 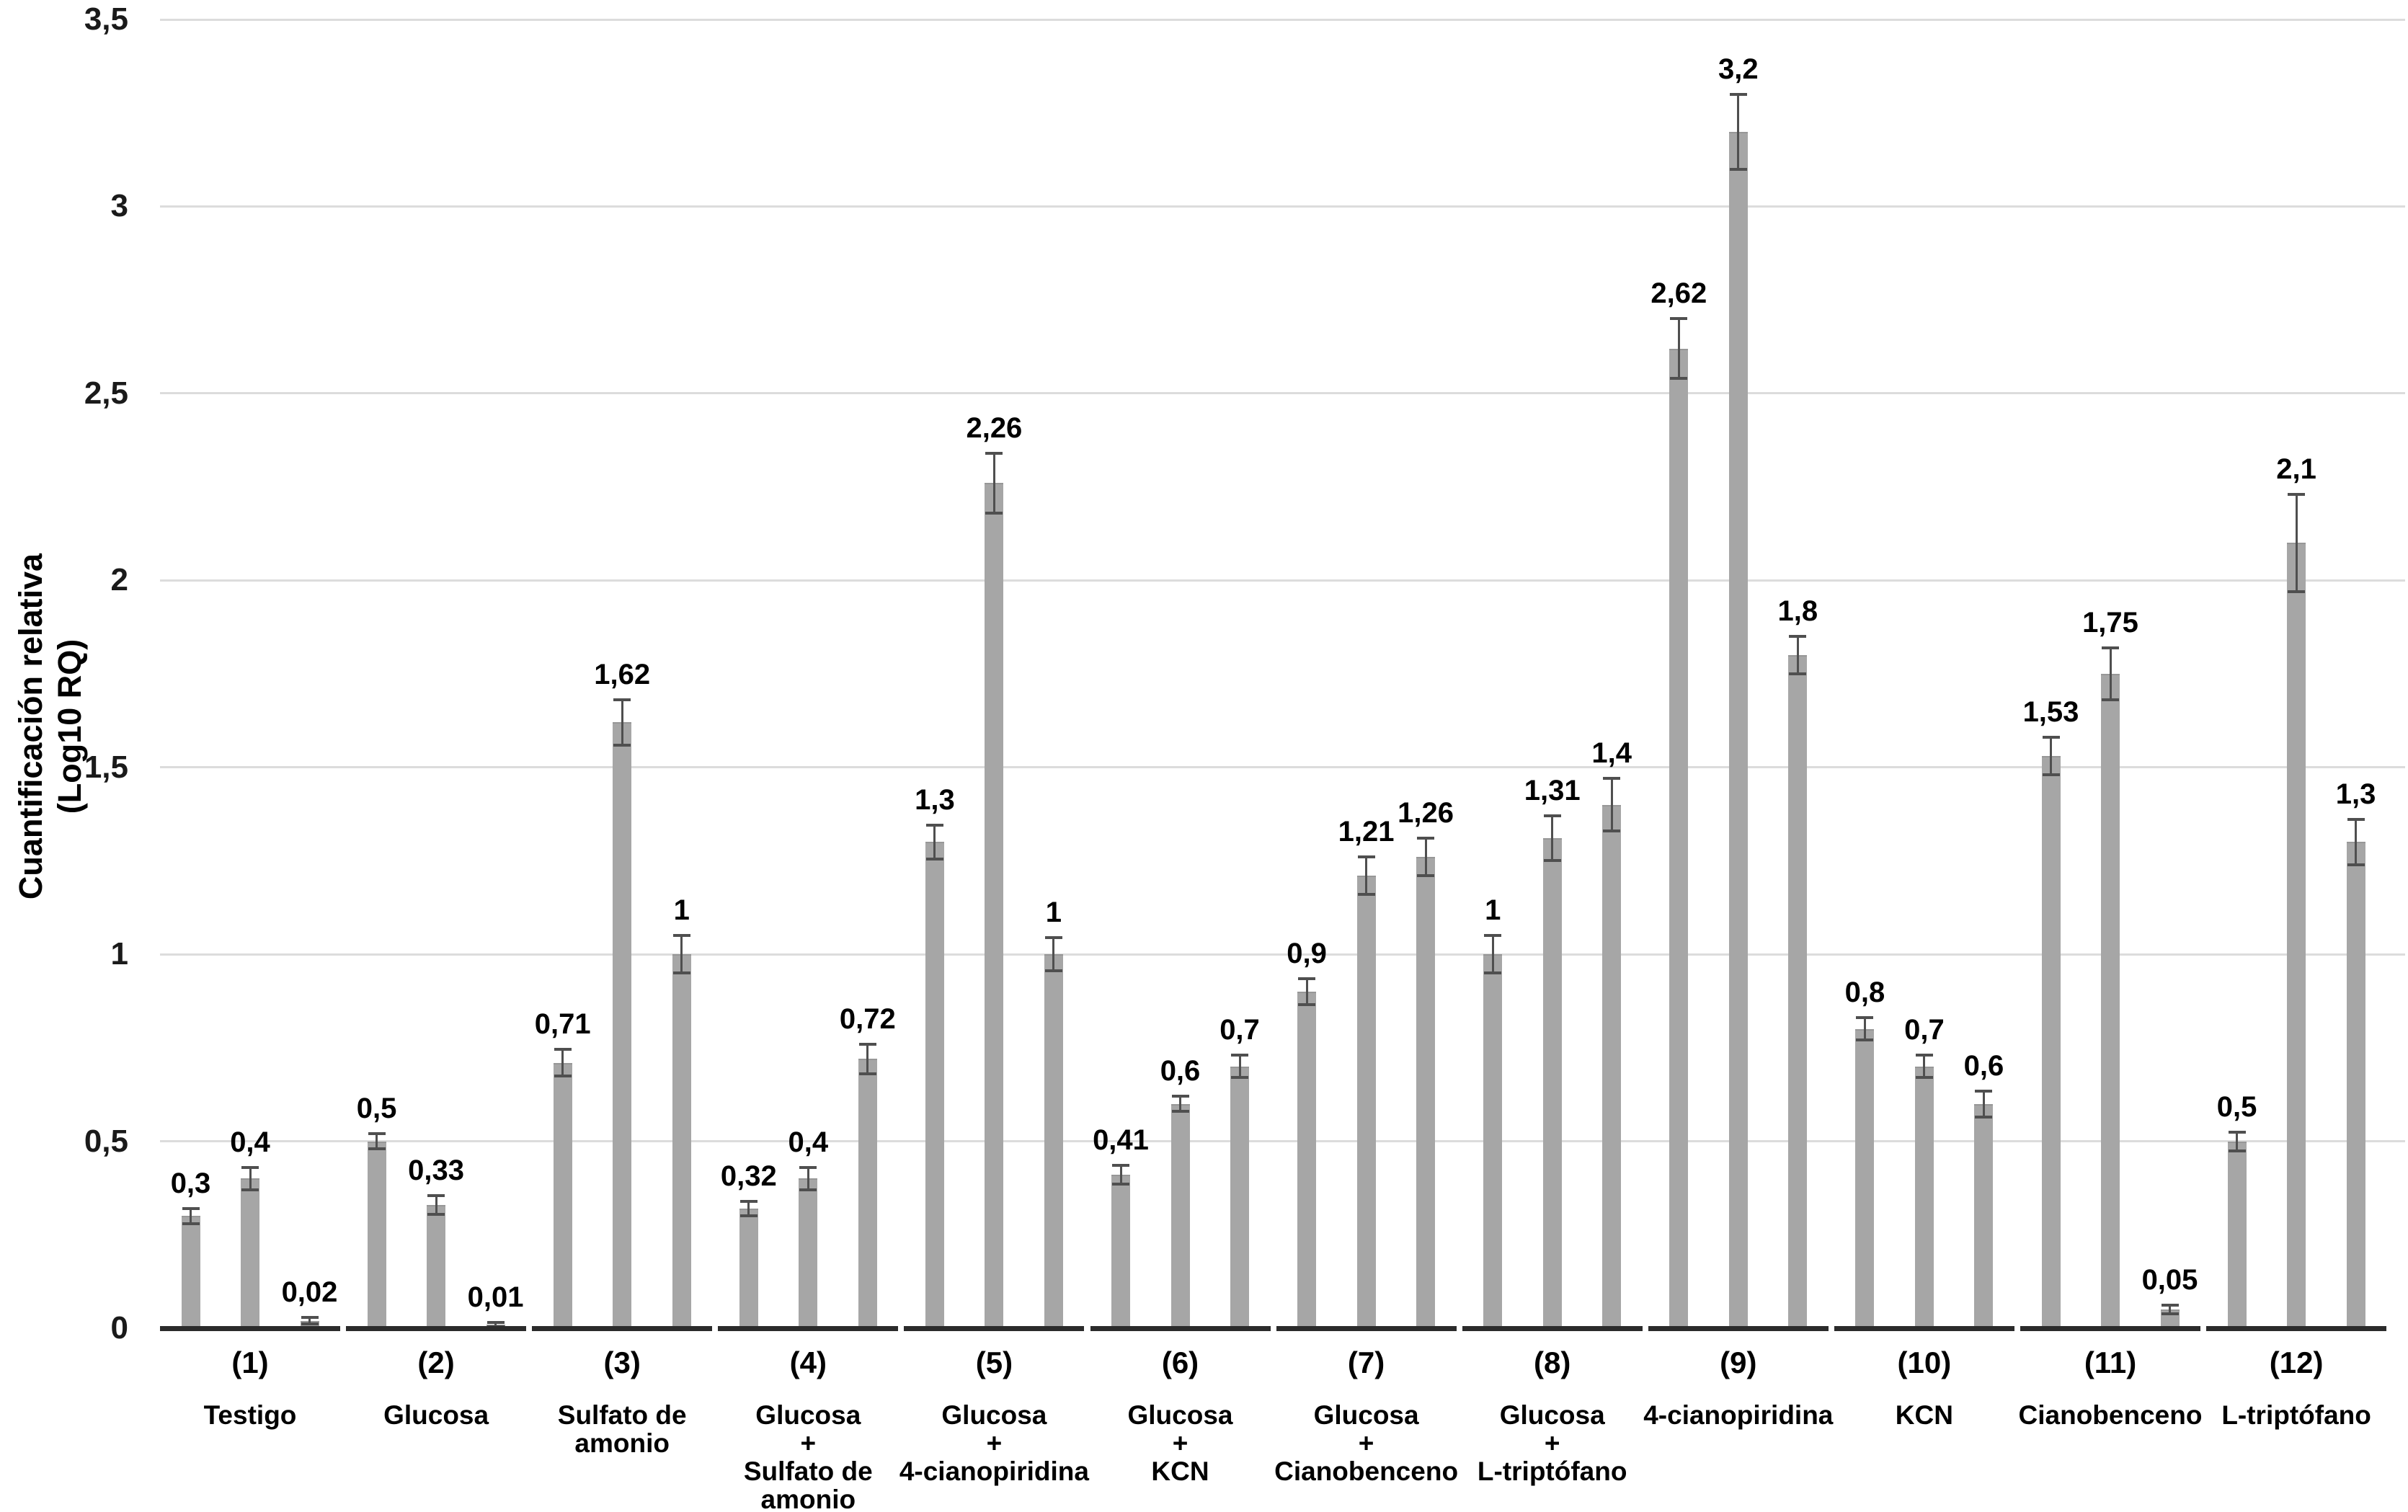 What do you see at coordinates (808, 1415) in the screenshot?
I see `group-name-label: Glucosa` at bounding box center [808, 1415].